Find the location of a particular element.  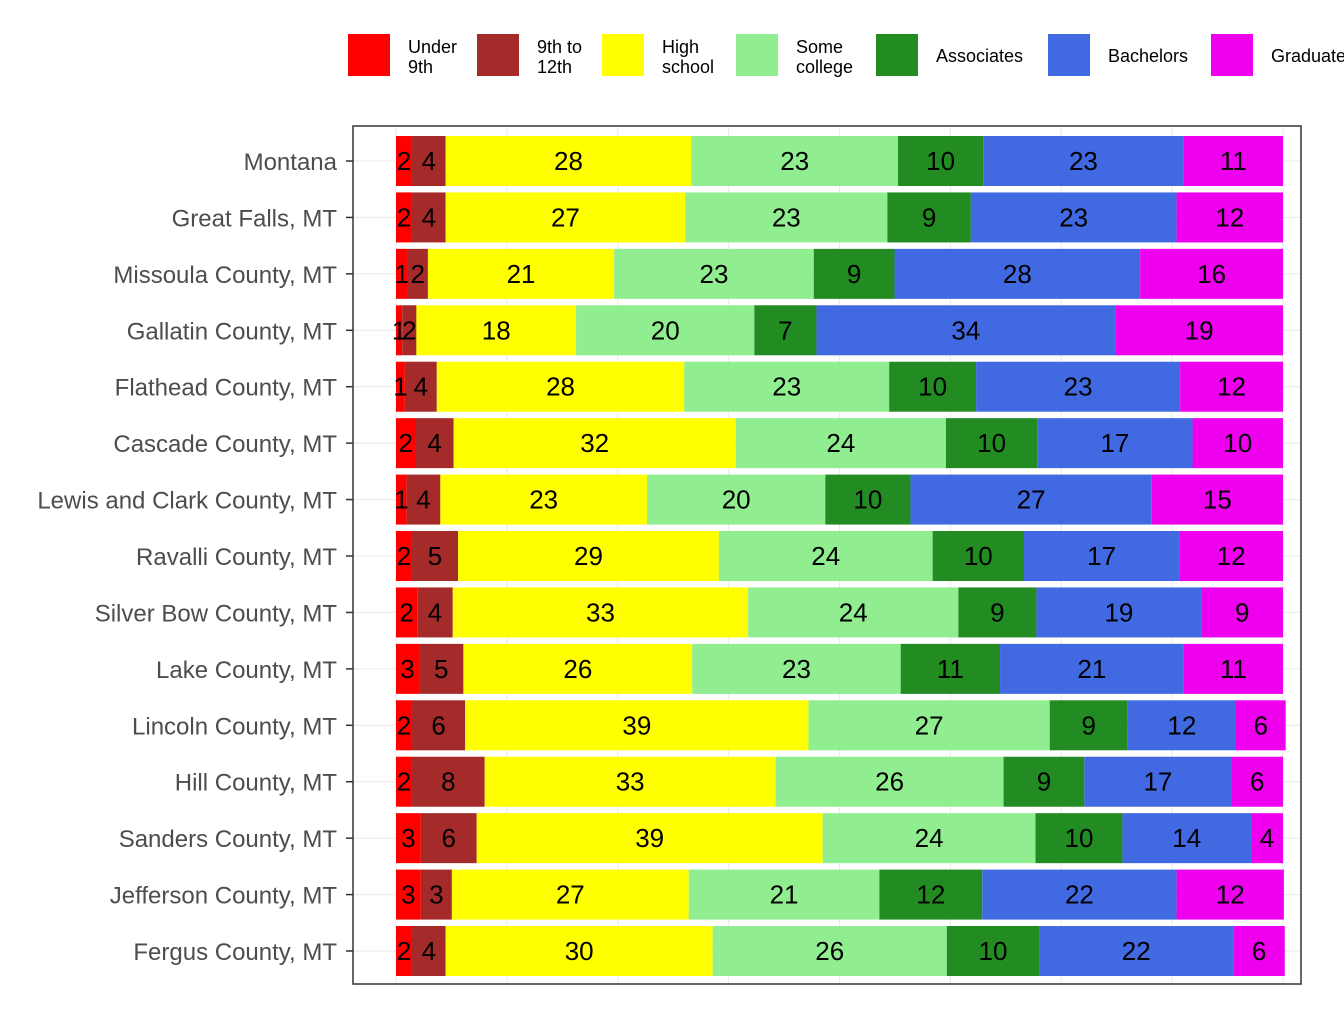

bar-sanders-county-mt-9th-to-12th is located at coordinates (448, 838).